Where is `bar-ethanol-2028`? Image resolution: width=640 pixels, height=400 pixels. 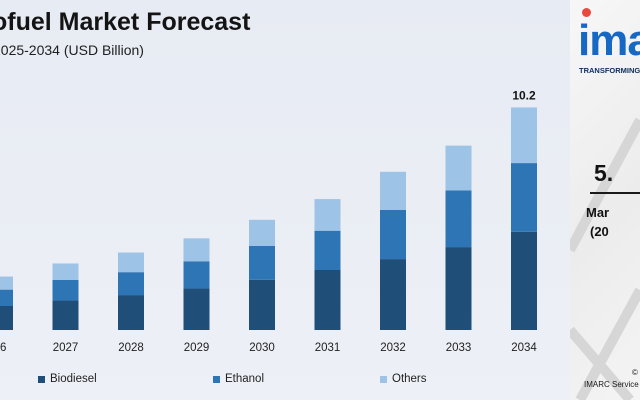
bar-ethanol-2028 is located at coordinates (131, 284).